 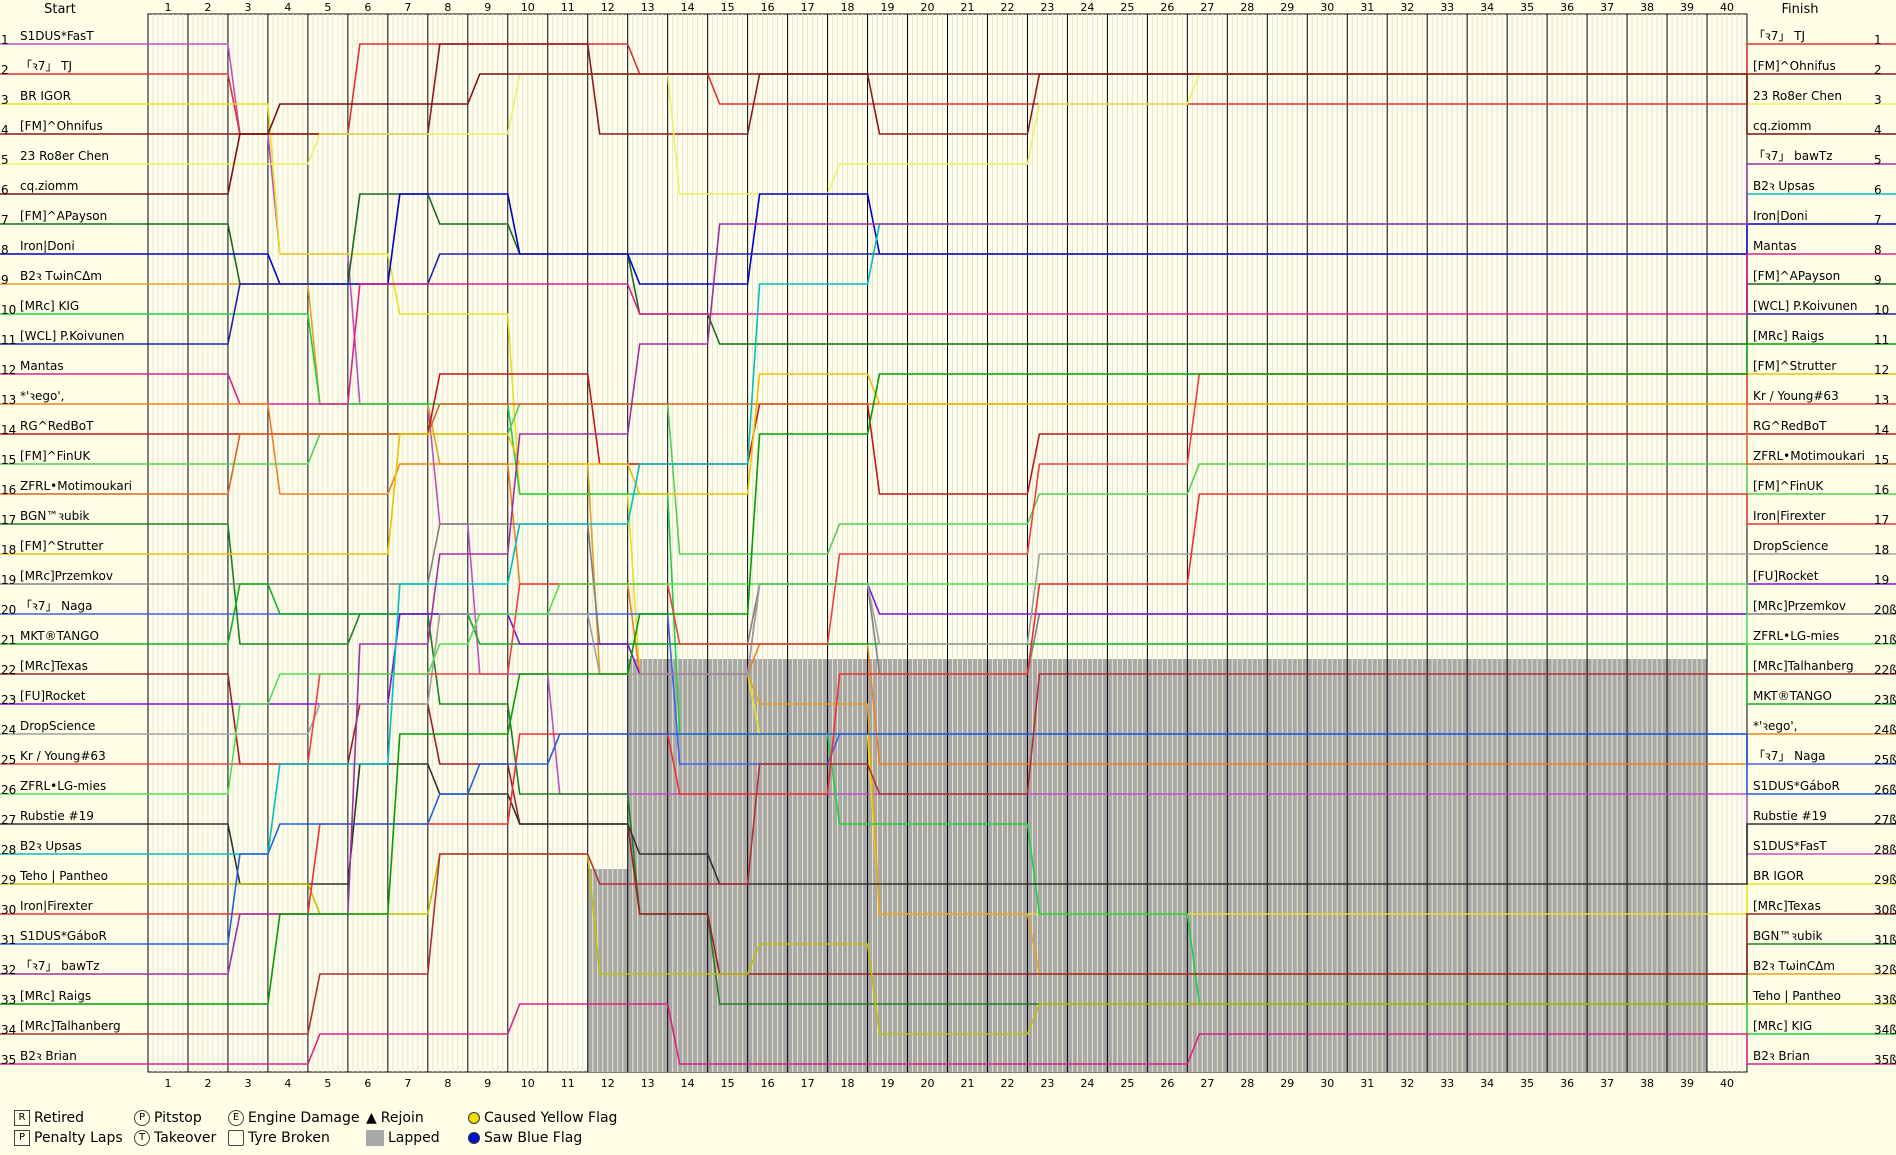 I want to click on start-driver-14: RG^RedBoT, so click(x=57, y=426).